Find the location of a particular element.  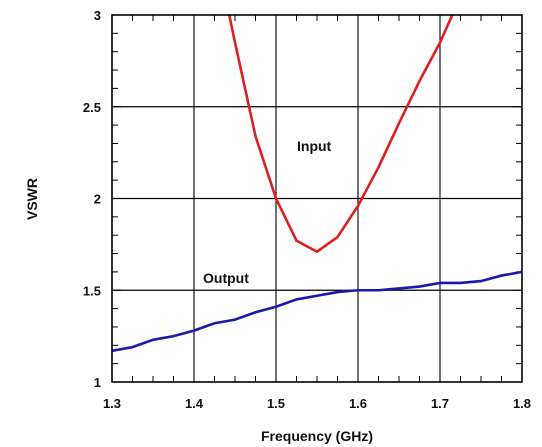

x-tick-label: 1.8 is located at coordinates (522, 403).